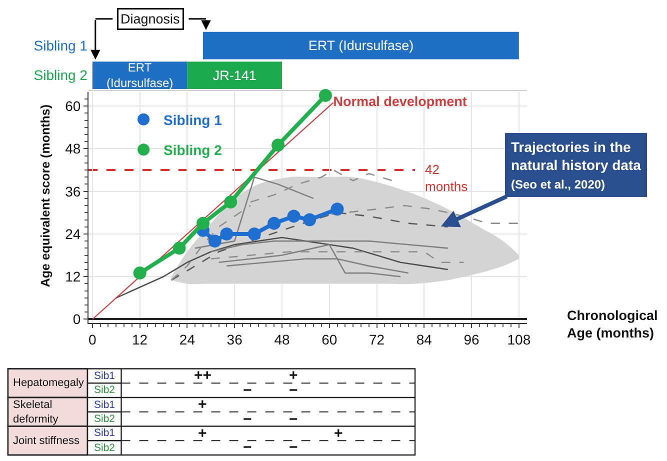 This screenshot has width=667, height=461. What do you see at coordinates (472, 340) in the screenshot?
I see `x-tick-label: 96` at bounding box center [472, 340].